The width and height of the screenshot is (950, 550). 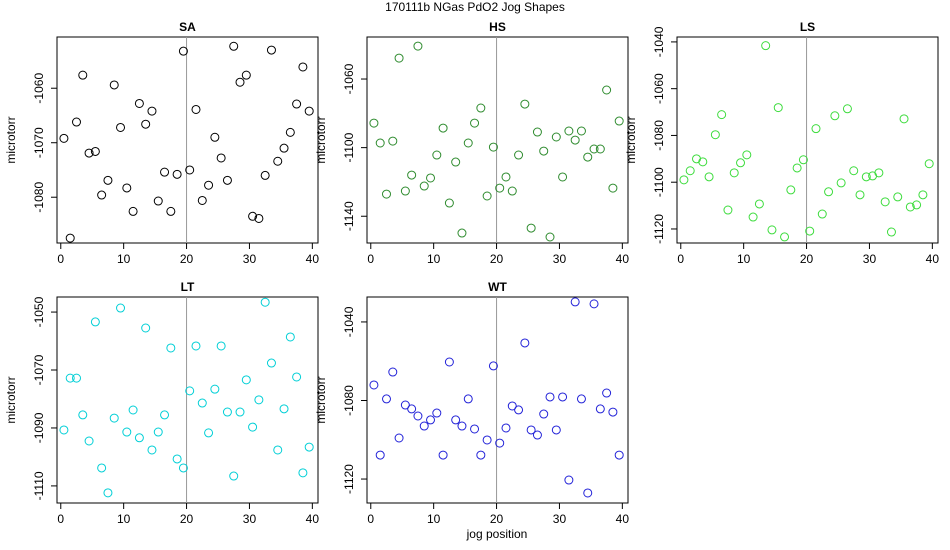 I want to click on main-title: 170111b NGas PdO2 Jog Shapes, so click(x=475, y=7).